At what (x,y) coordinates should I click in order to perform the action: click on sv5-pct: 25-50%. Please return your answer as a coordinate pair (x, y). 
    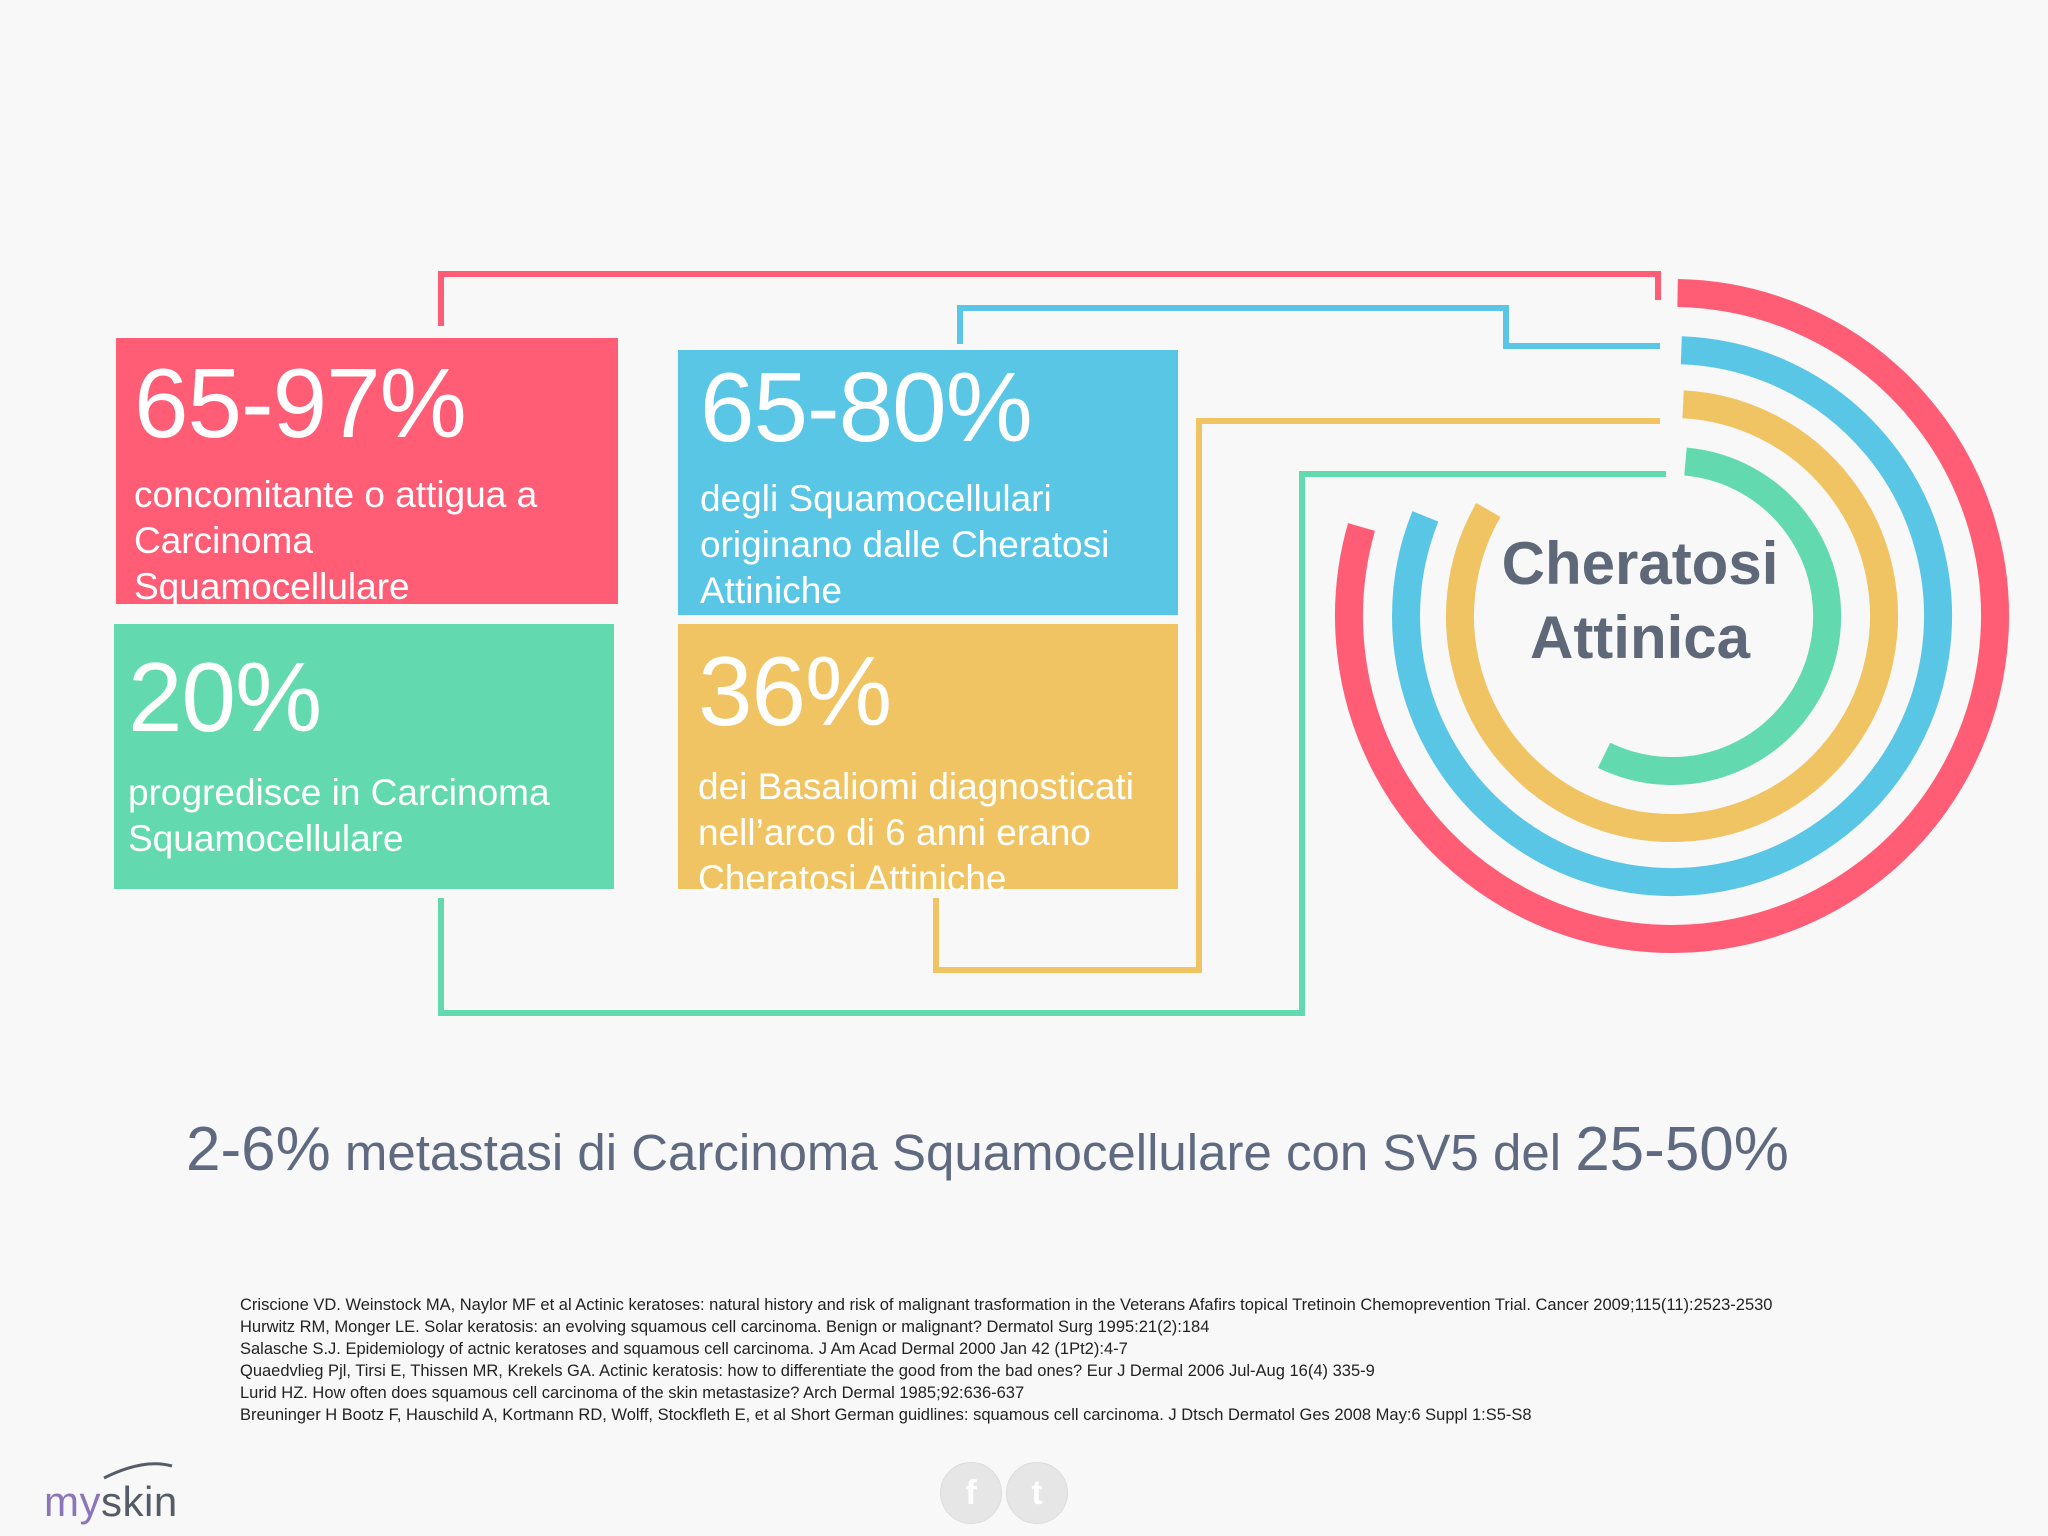
    Looking at the image, I should click on (1682, 1149).